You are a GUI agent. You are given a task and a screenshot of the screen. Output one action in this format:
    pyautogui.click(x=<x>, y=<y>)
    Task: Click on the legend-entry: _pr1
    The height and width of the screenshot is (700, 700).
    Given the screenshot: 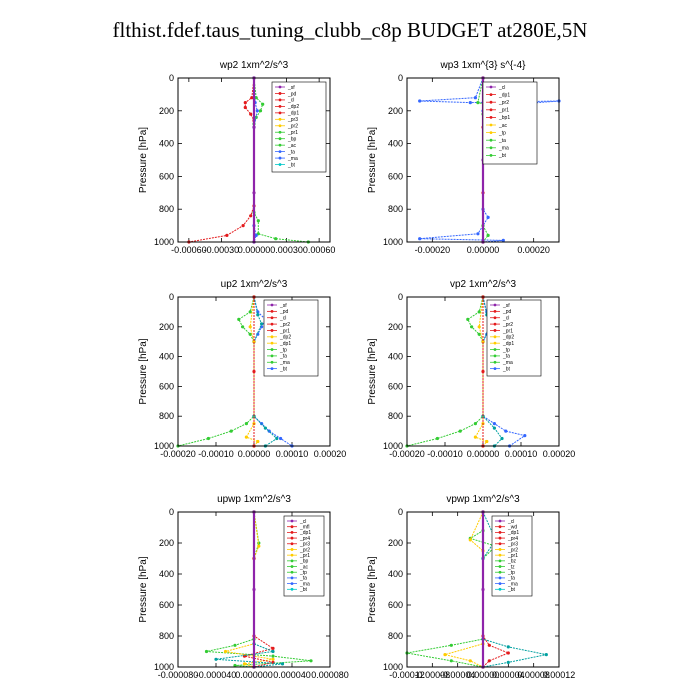 What is the action you would take?
    pyautogui.click(x=284, y=331)
    